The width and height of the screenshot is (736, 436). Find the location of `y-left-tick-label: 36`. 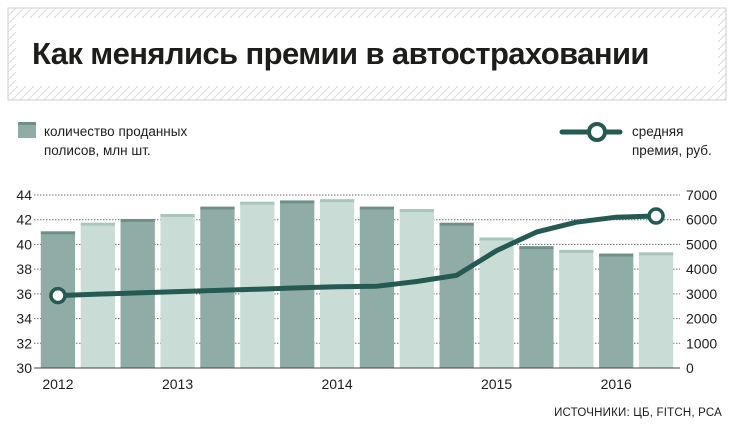

y-left-tick-label: 36 is located at coordinates (24, 294).